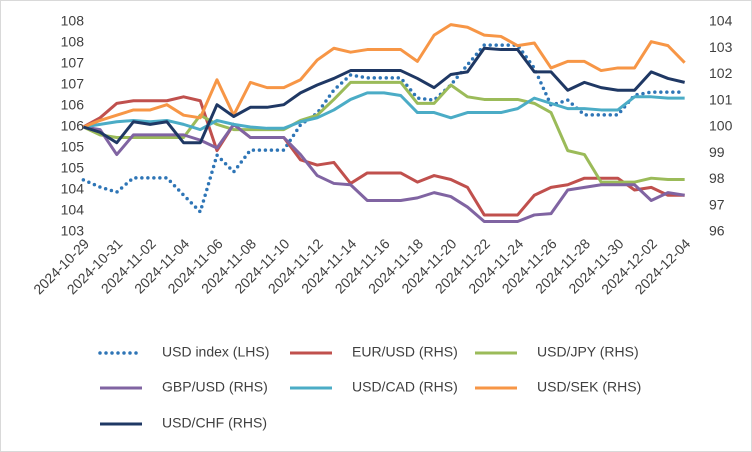 This screenshot has height=452, width=752. I want to click on series-line, so click(384, 111).